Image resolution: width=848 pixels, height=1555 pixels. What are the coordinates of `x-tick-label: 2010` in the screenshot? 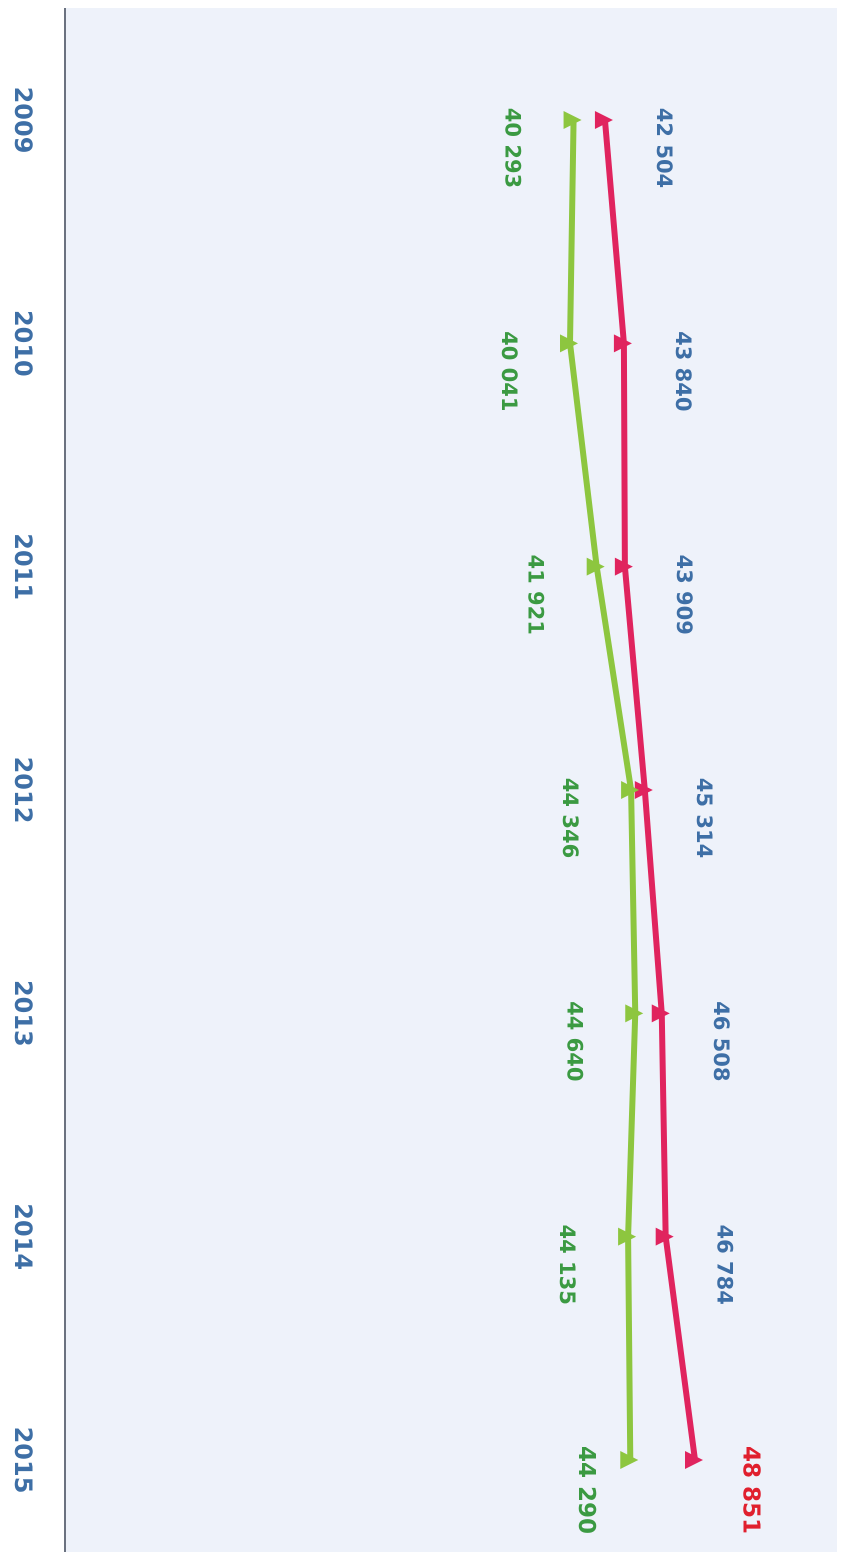 It's located at (23, 343).